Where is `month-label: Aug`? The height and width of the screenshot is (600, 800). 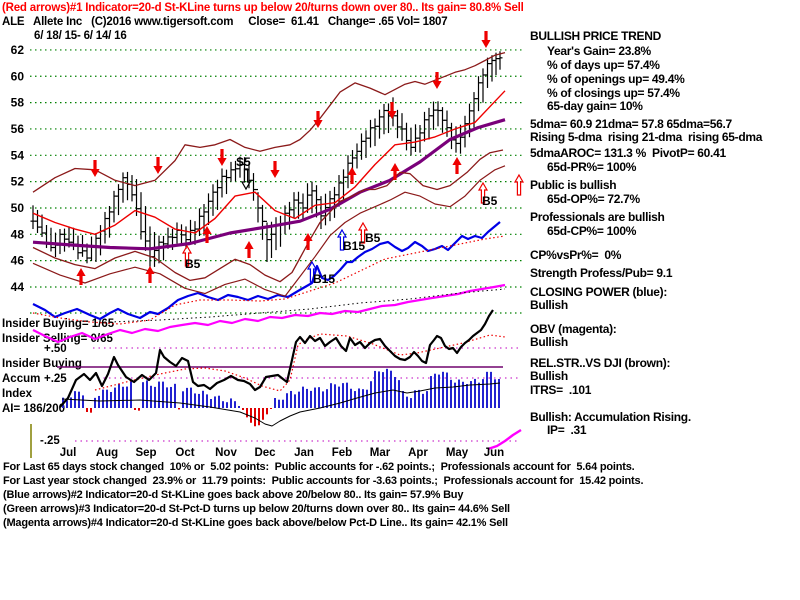
month-label: Aug is located at coordinates (107, 453).